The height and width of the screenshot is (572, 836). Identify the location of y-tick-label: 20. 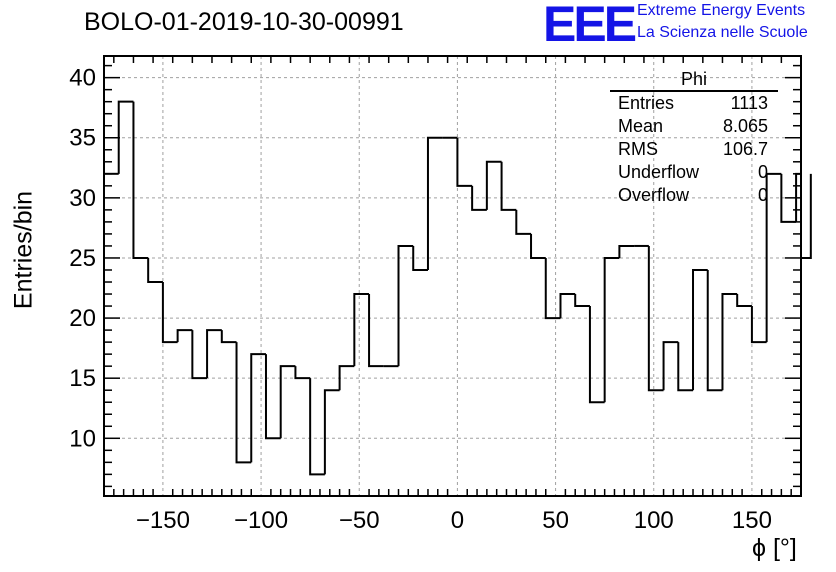
(82, 318).